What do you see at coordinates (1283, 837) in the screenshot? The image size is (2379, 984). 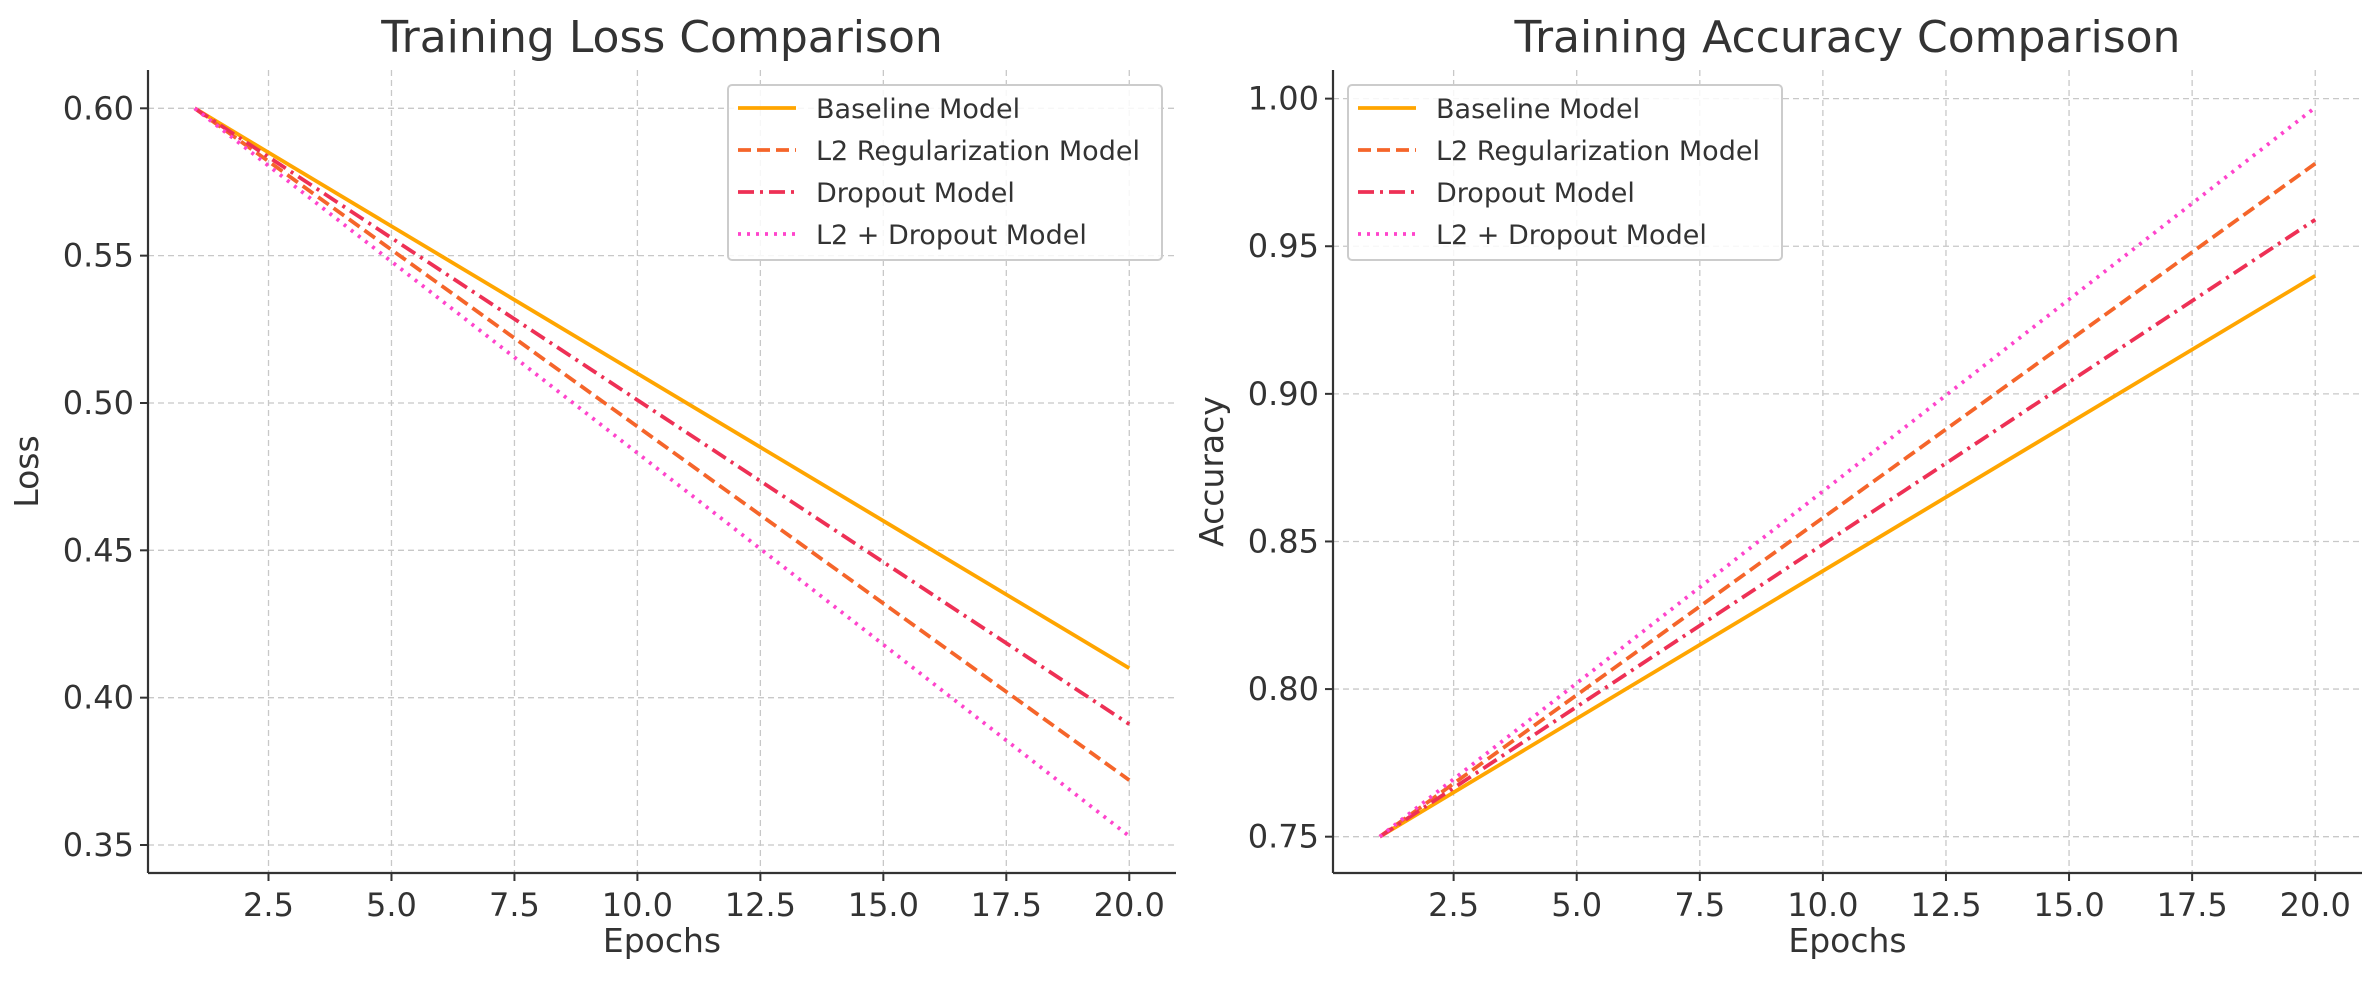 I see `y-tick-label: 0.75` at bounding box center [1283, 837].